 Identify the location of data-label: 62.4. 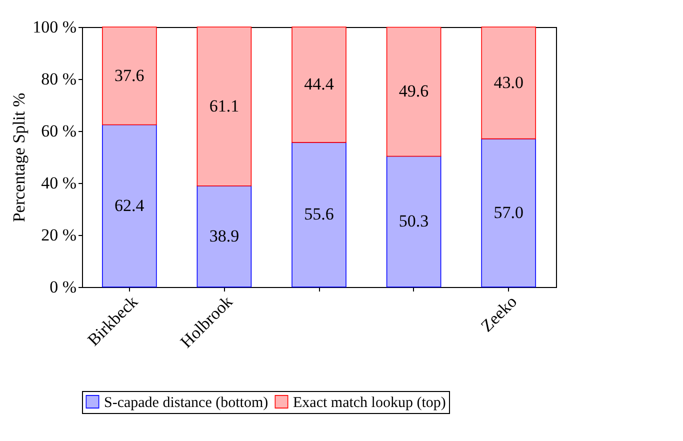
(129, 205).